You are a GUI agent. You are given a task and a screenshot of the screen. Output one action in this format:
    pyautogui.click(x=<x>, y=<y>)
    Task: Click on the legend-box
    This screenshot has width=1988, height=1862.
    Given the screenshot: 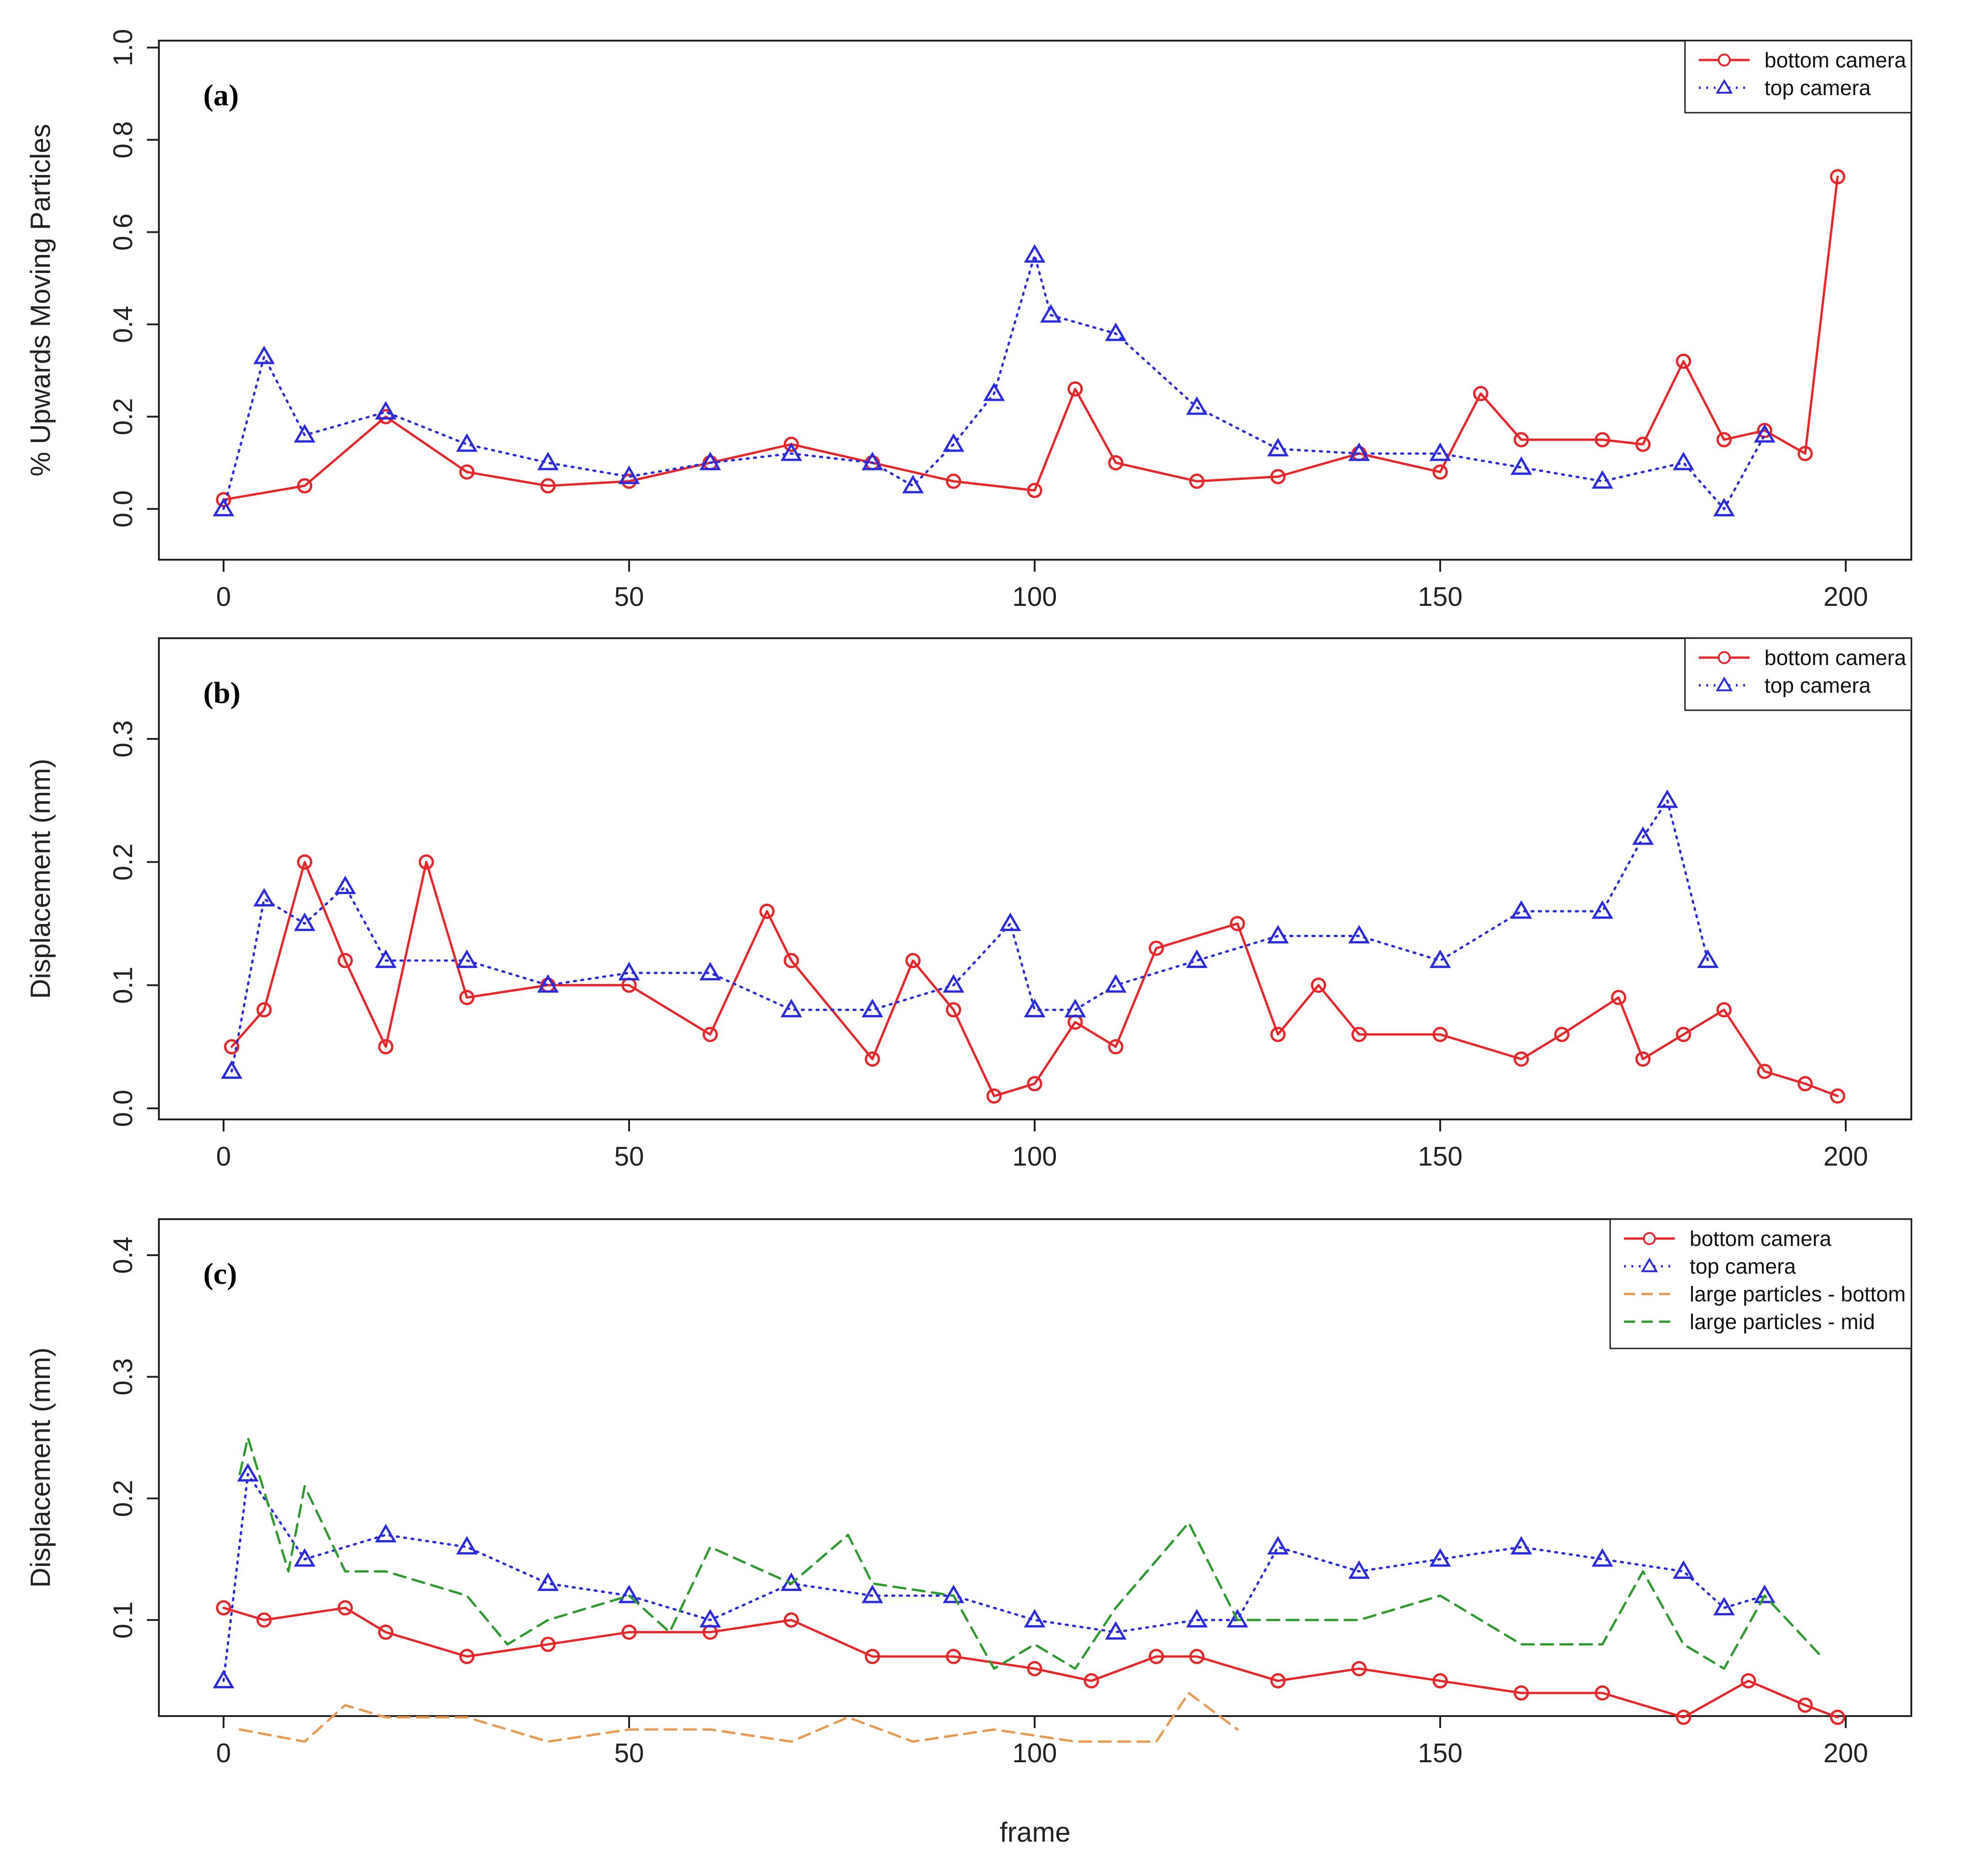 What is the action you would take?
    pyautogui.click(x=1798, y=674)
    